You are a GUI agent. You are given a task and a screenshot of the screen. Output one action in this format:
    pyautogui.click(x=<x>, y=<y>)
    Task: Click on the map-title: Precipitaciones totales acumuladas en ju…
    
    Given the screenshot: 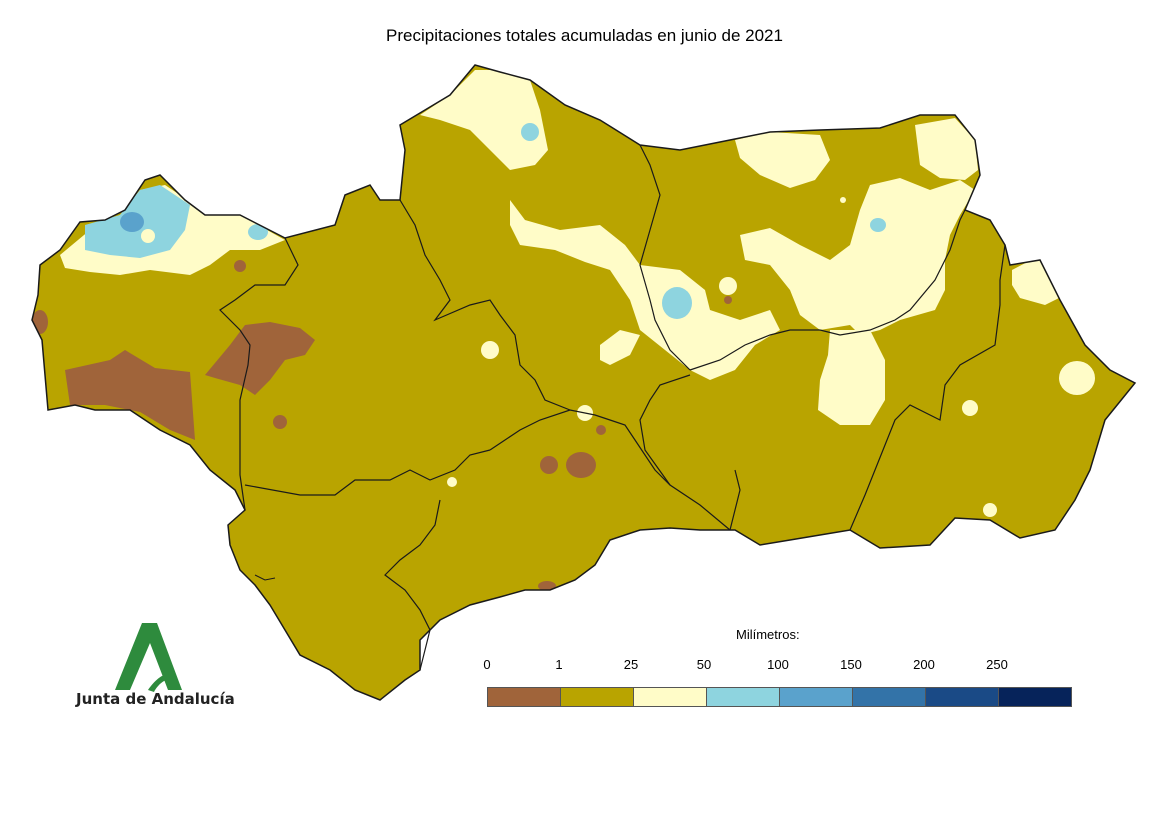 What is the action you would take?
    pyautogui.click(x=584, y=35)
    